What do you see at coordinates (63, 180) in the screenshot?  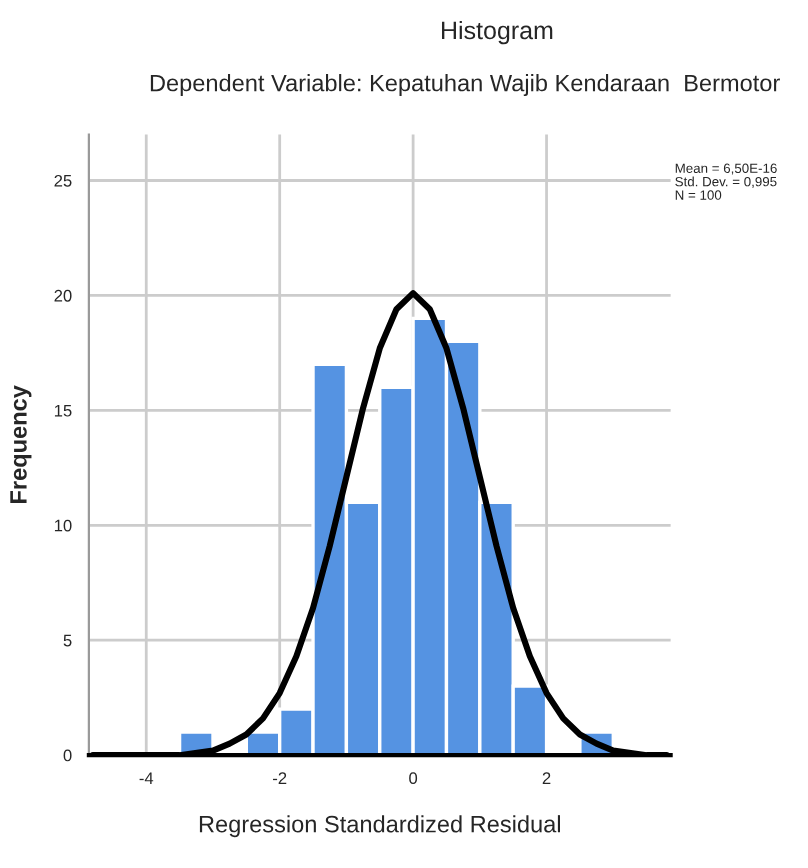 I see `y-tick-label: 25` at bounding box center [63, 180].